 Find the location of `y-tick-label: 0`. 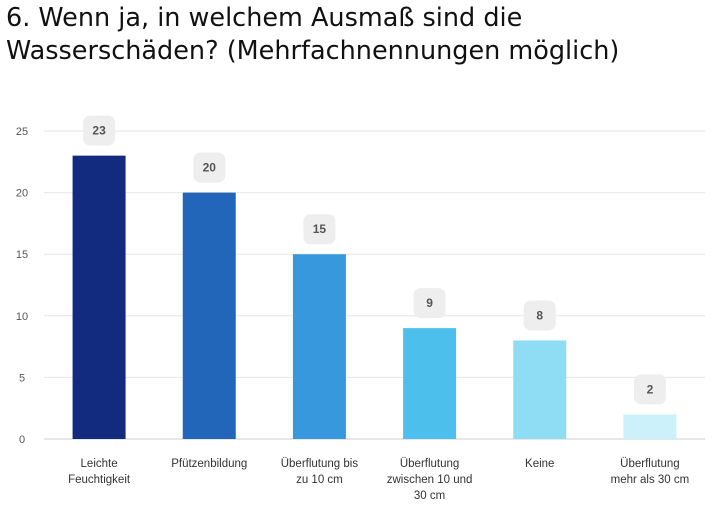

y-tick-label: 0 is located at coordinates (22, 440).